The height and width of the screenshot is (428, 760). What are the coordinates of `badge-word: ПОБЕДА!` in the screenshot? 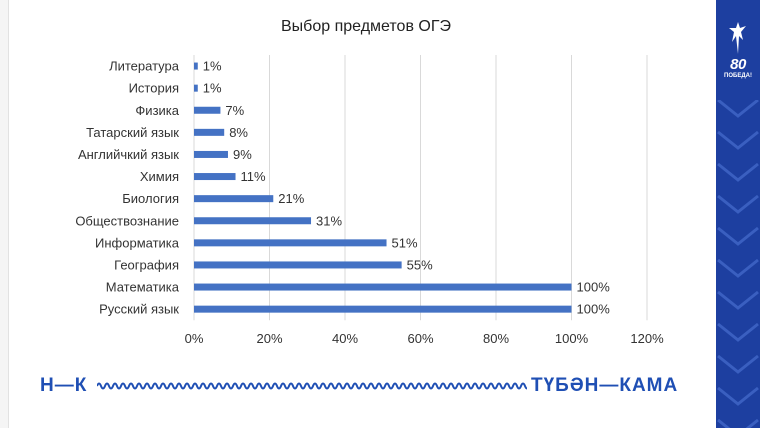 It's located at (738, 76).